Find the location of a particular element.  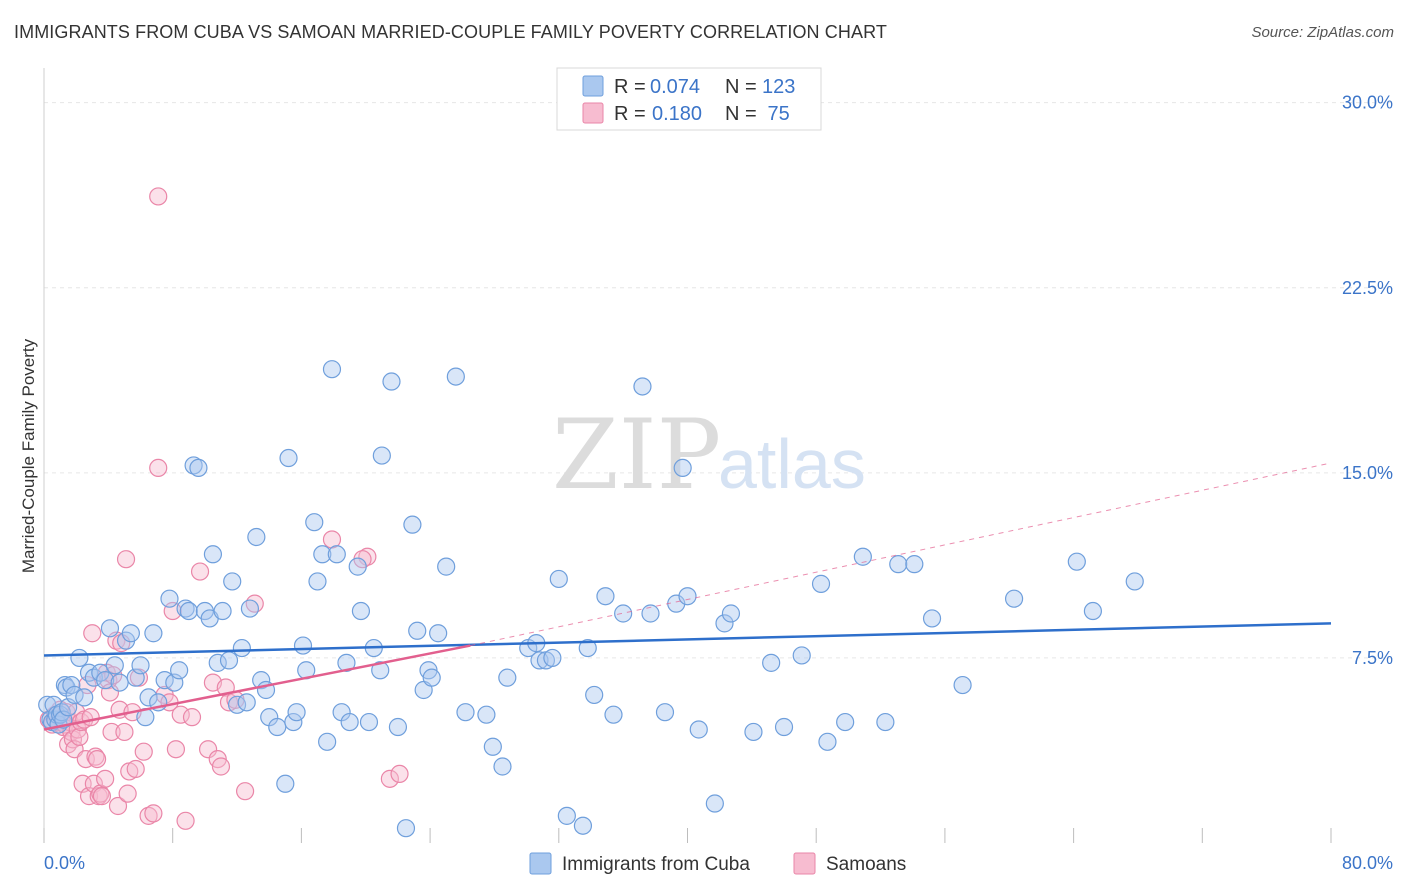

y-tick-label: 30.0% is located at coordinates (1367, 103).